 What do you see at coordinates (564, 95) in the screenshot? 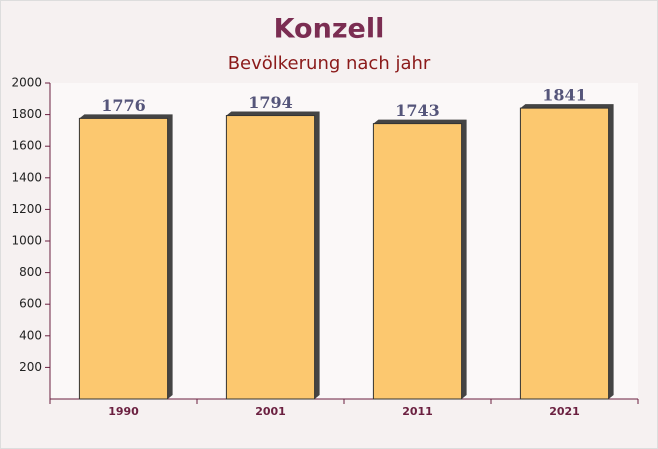
I see `value-label: 1841` at bounding box center [564, 95].